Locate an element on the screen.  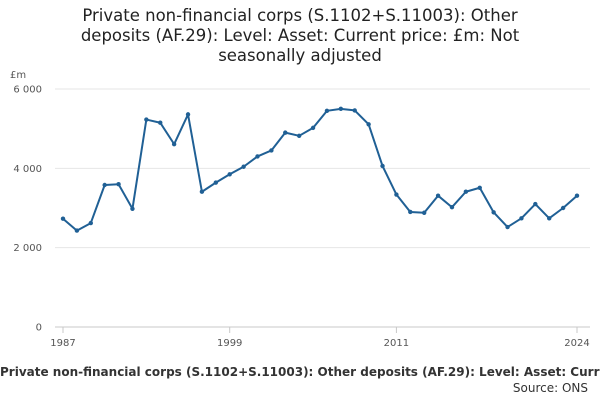
y-tick-label: 0 is located at coordinates (39, 328).